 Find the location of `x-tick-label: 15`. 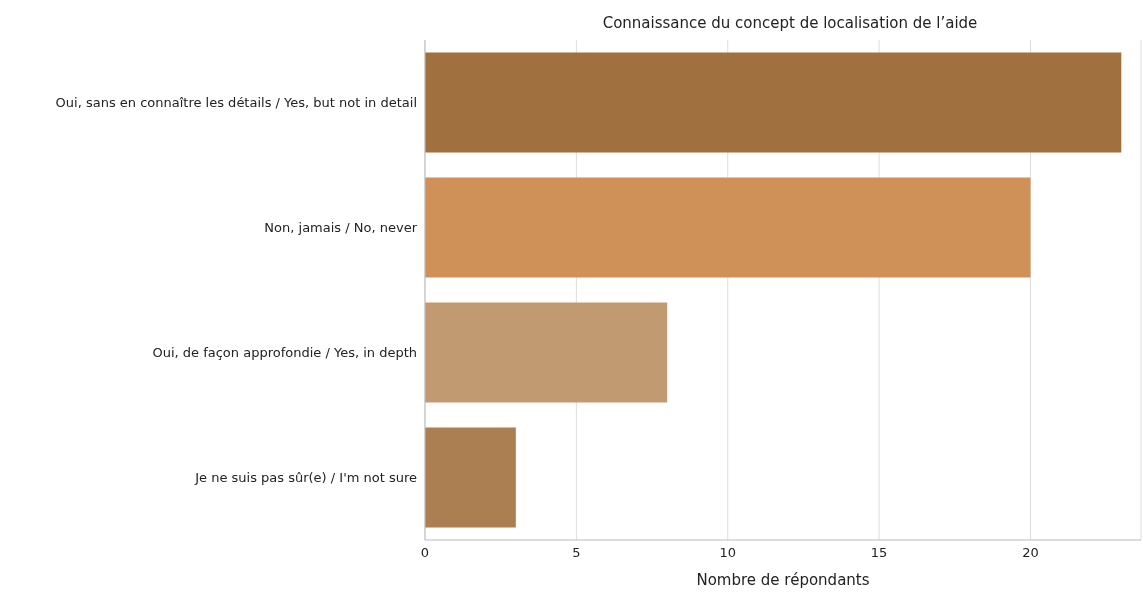

x-tick-label: 15 is located at coordinates (879, 553).